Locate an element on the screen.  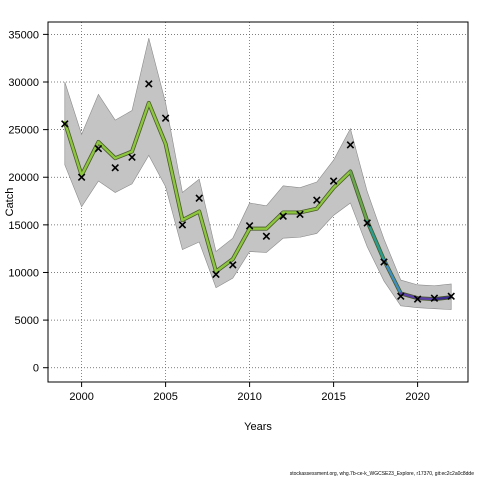
y-tick-label: 25000 is located at coordinates (23, 131).